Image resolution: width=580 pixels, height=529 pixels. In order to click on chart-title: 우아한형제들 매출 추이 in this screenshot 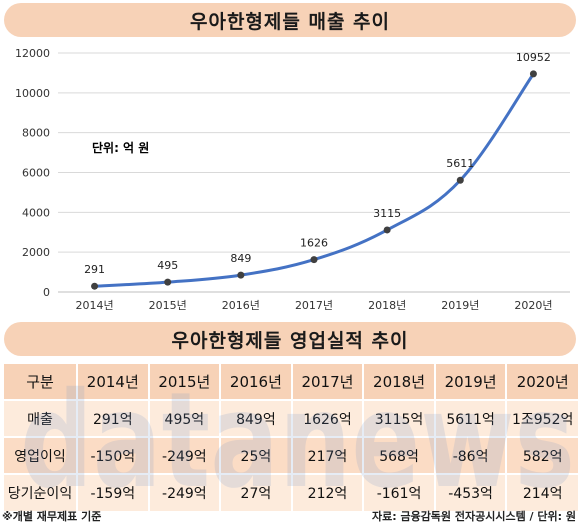, I will do `click(290, 21)`.